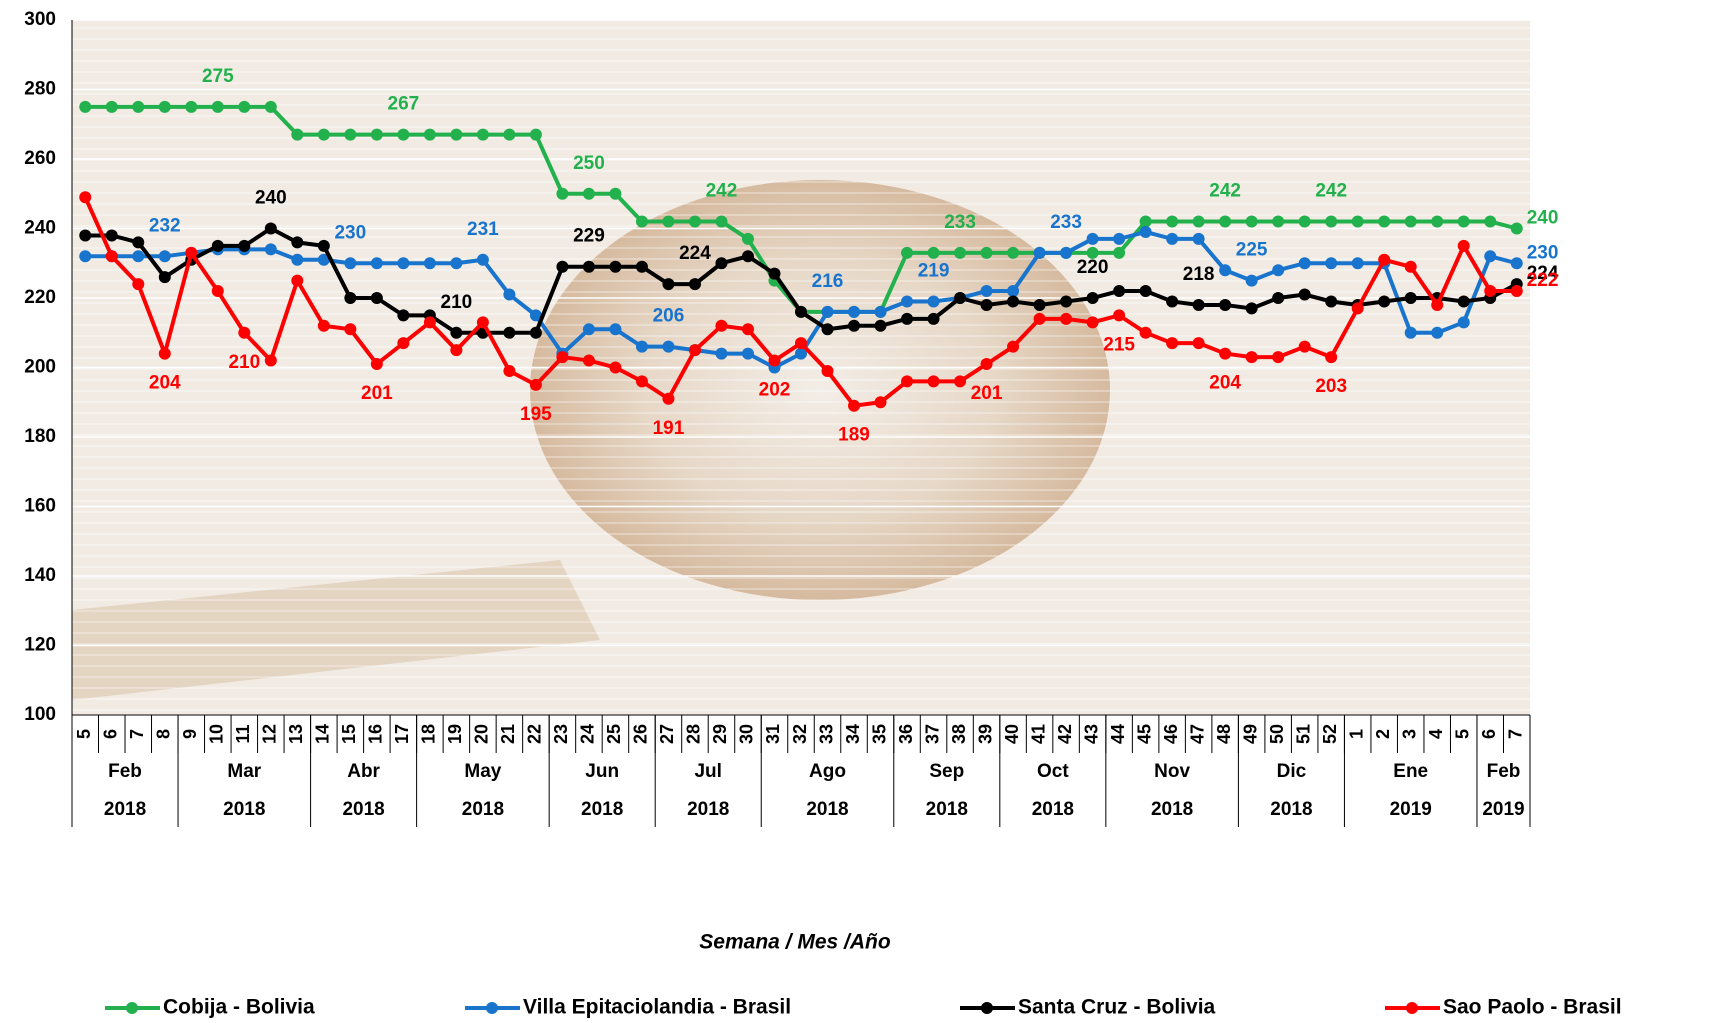 The height and width of the screenshot is (1023, 1726). Describe the element at coordinates (1066, 222) in the screenshot. I see `value-label: 233` at that location.